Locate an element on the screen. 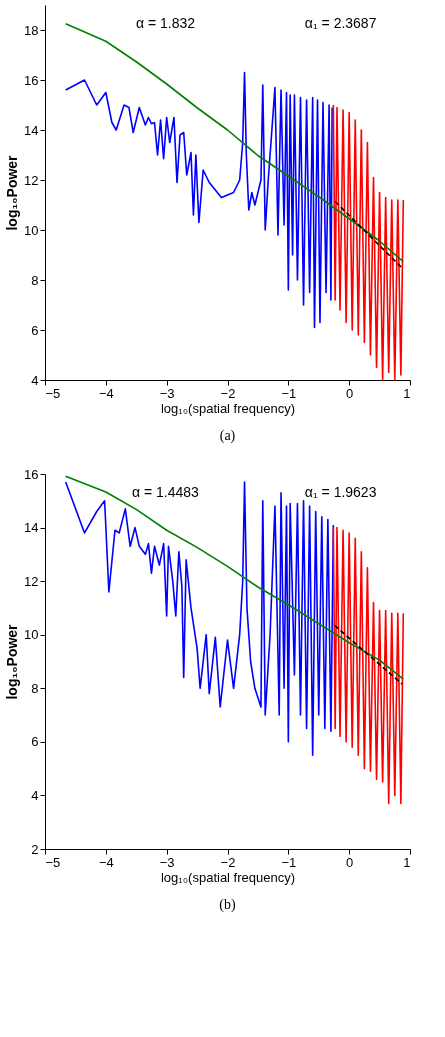  text: (b) is located at coordinates (227, 905).